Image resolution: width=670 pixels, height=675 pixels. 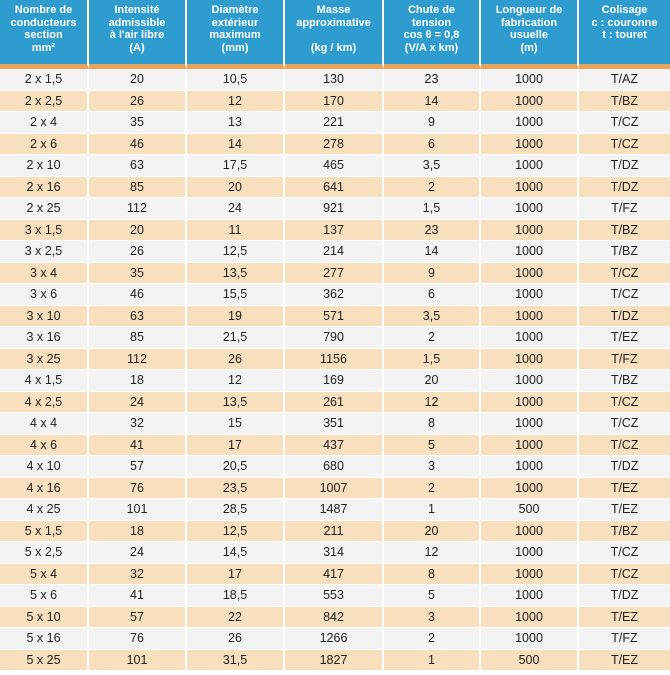 What do you see at coordinates (335, 316) in the screenshot?
I see `table-row: 3 x 10 63 19 571 3,5 1000 T/DZ` at bounding box center [335, 316].